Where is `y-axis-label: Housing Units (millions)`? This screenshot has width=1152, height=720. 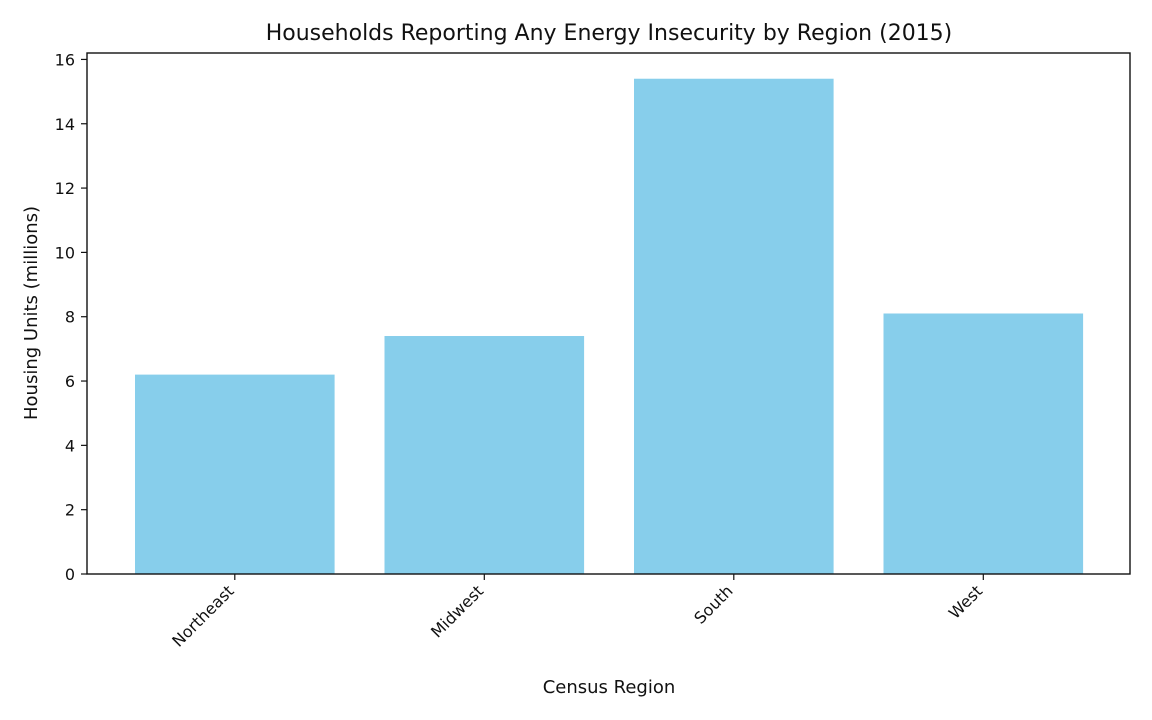
y-axis-label: Housing Units (millions) is located at coordinates (31, 313).